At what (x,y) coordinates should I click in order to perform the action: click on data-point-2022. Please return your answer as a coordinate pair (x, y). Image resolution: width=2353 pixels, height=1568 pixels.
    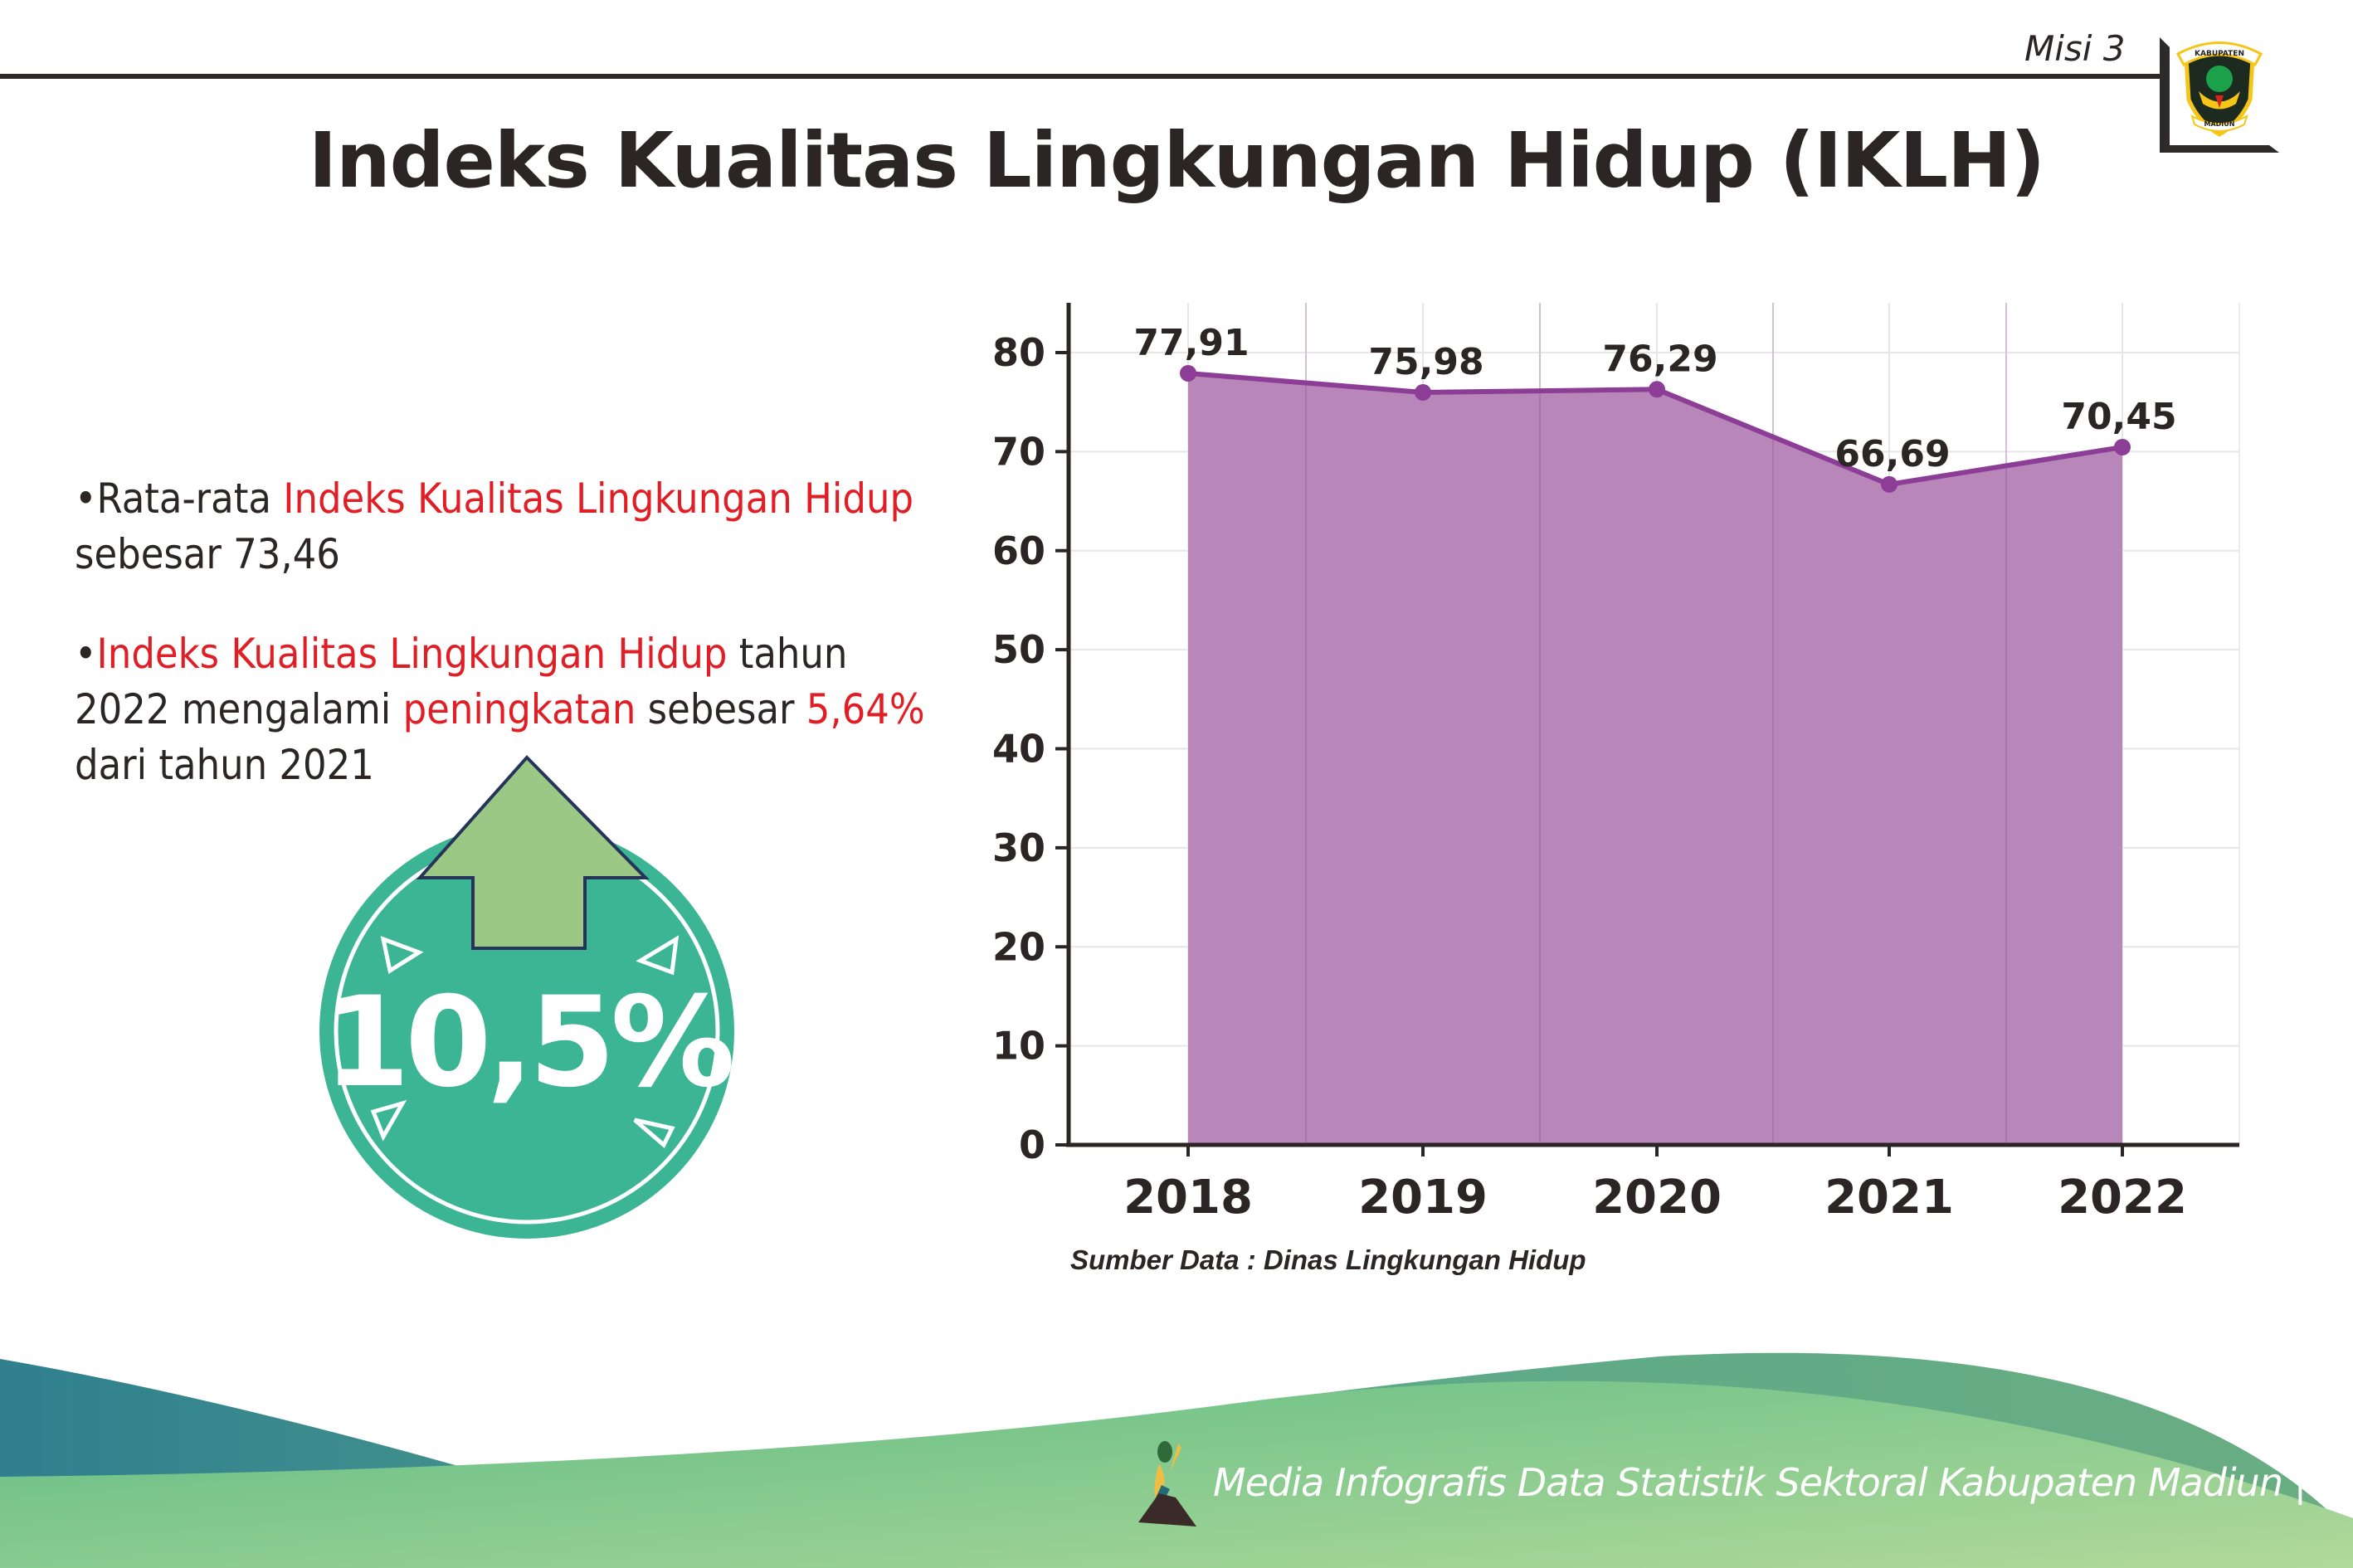
    Looking at the image, I should click on (2122, 447).